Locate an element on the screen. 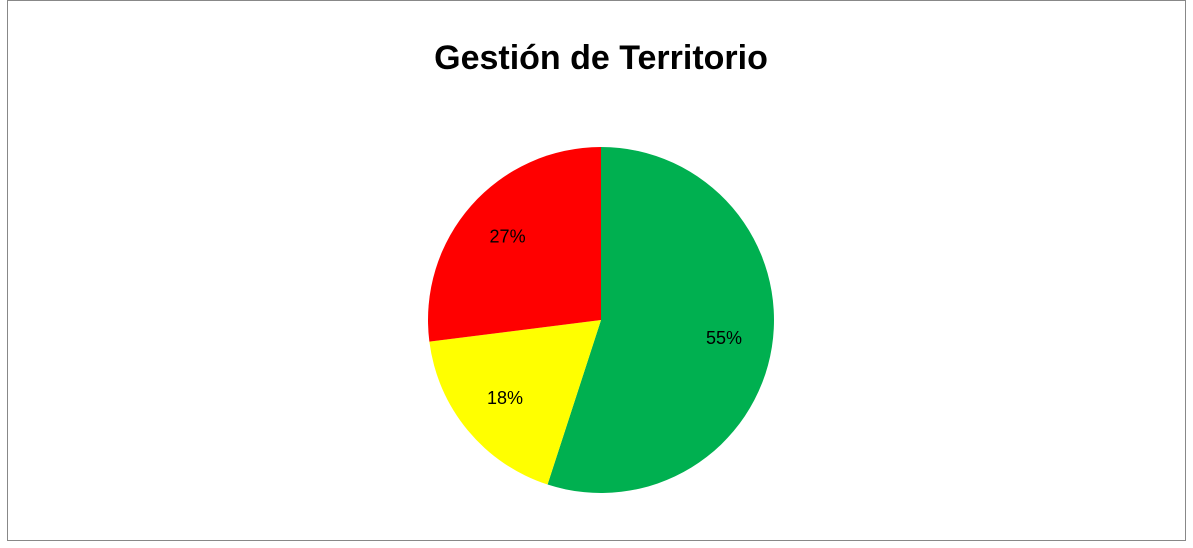  data-label: 18% is located at coordinates (505, 398).